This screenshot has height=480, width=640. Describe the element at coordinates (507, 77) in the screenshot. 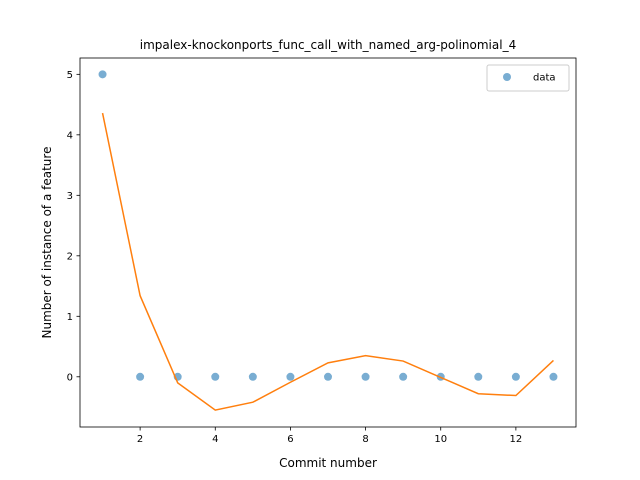

I see `legend-marker-data` at that location.